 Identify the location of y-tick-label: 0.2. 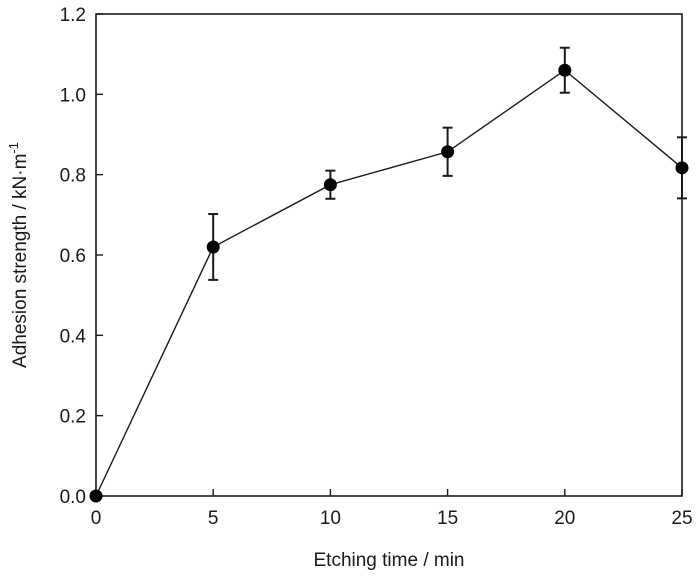
(73, 417).